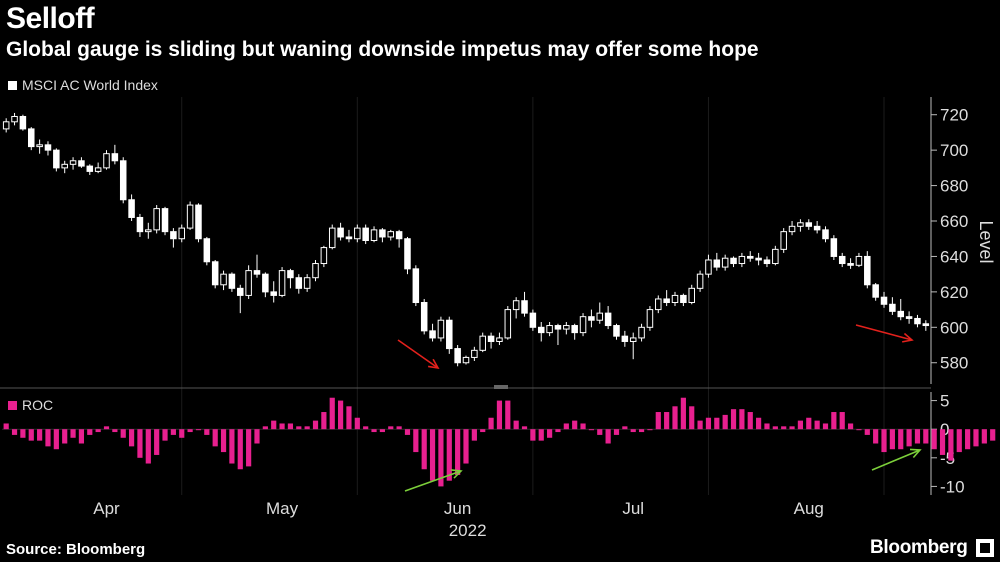 The width and height of the screenshot is (1000, 562). I want to click on arrow-red-1-shaft, so click(418, 354).